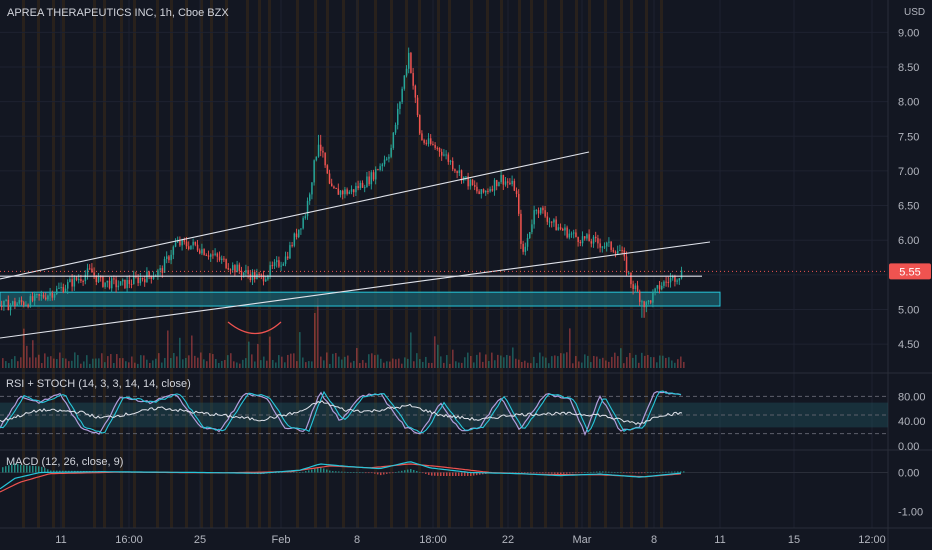 The image size is (932, 550). What do you see at coordinates (910, 492) in the screenshot?
I see `macd-axis: 0.00 -1.00` at bounding box center [910, 492].